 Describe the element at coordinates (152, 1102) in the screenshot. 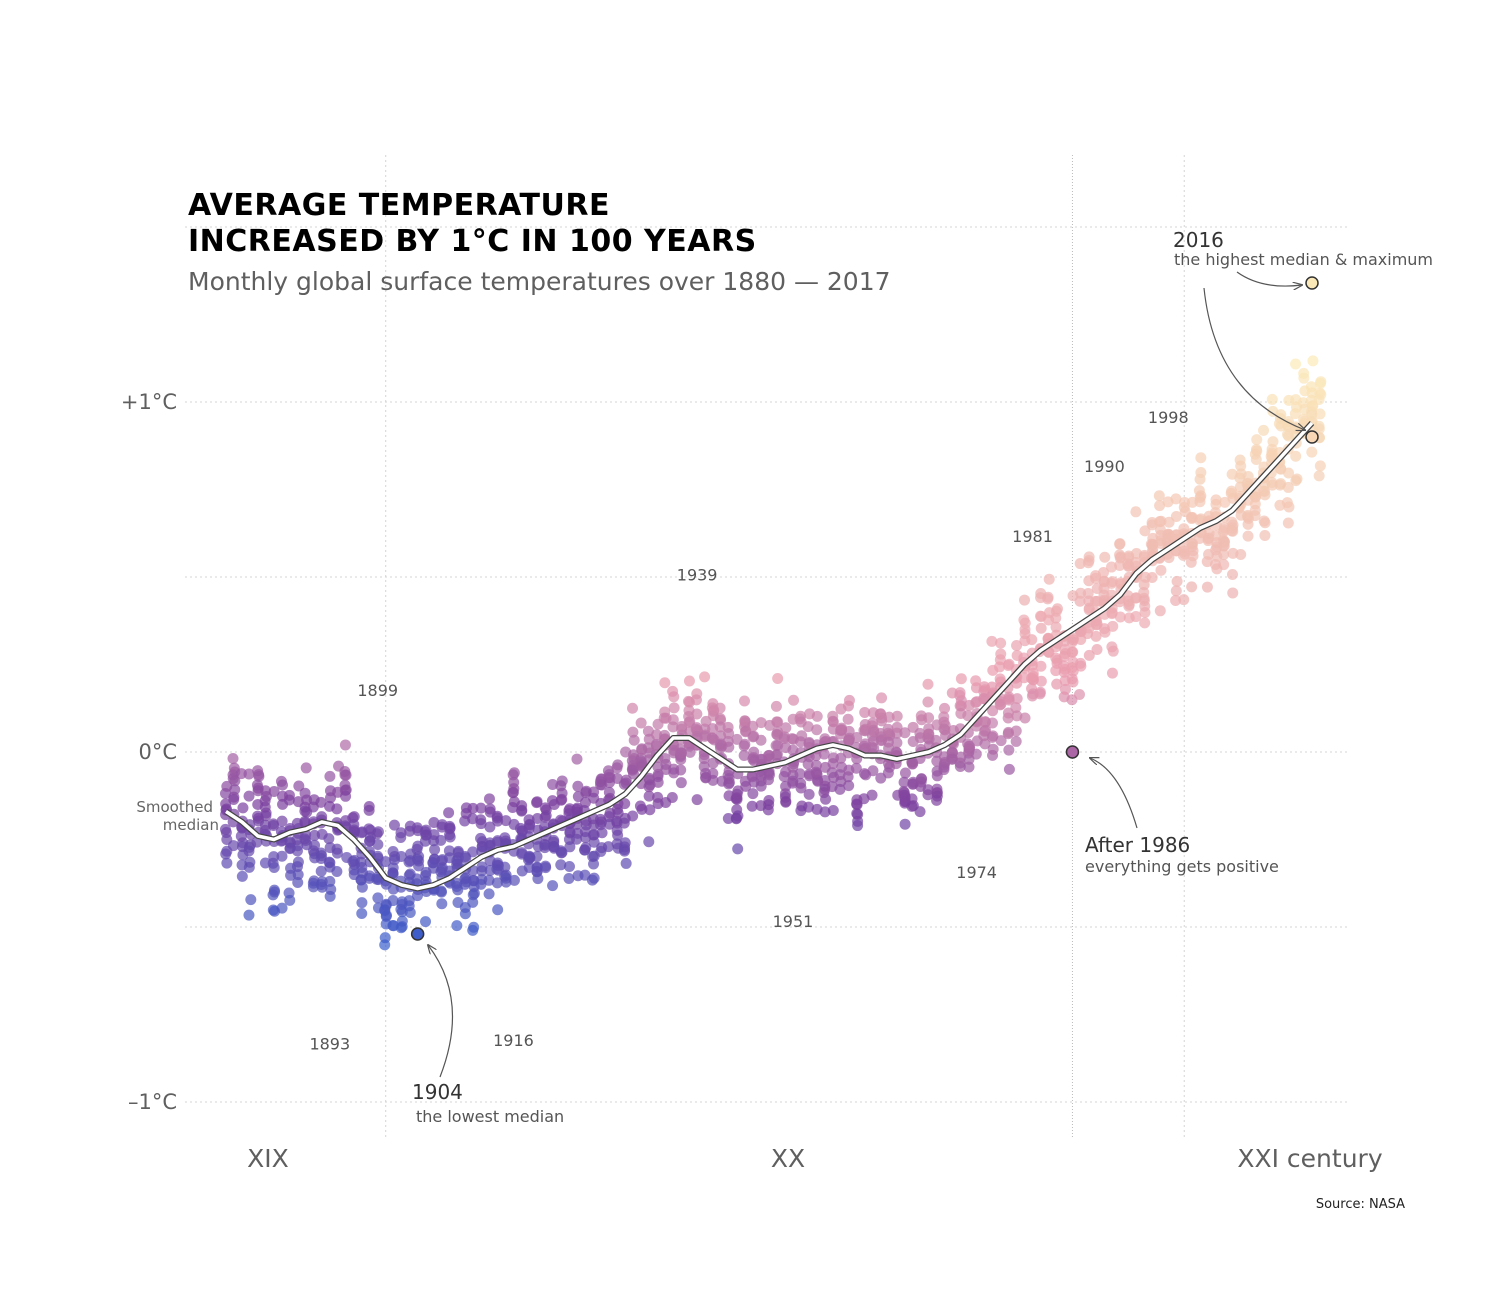

I see `y-tick-label: –1°C` at that location.